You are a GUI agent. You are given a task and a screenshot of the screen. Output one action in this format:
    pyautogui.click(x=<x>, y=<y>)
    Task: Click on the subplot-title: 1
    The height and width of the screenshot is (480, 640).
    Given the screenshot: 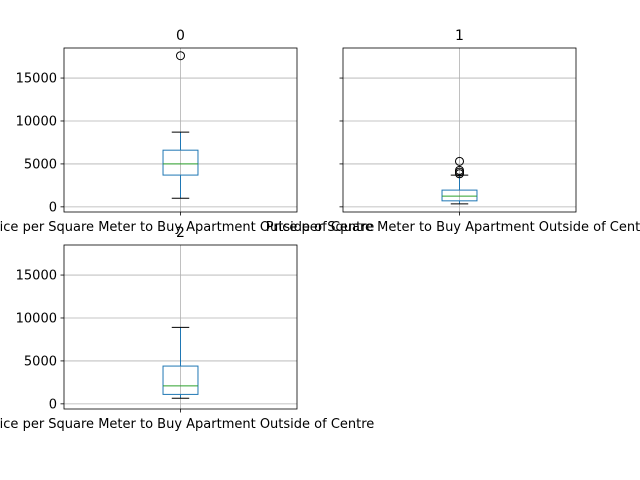 What is the action you would take?
    pyautogui.click(x=459, y=36)
    